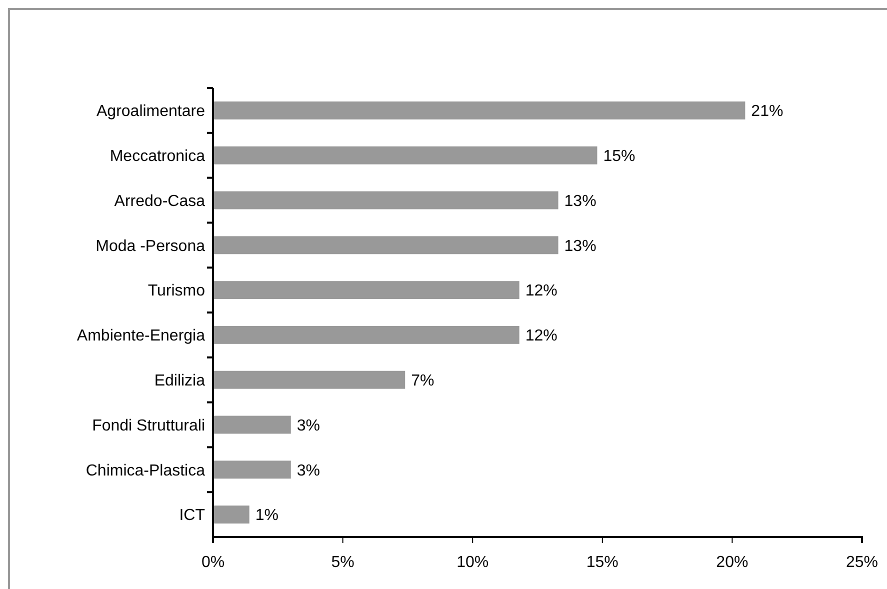 The height and width of the screenshot is (589, 887). What do you see at coordinates (342, 562) in the screenshot?
I see `x-tick-label: 5%` at bounding box center [342, 562].